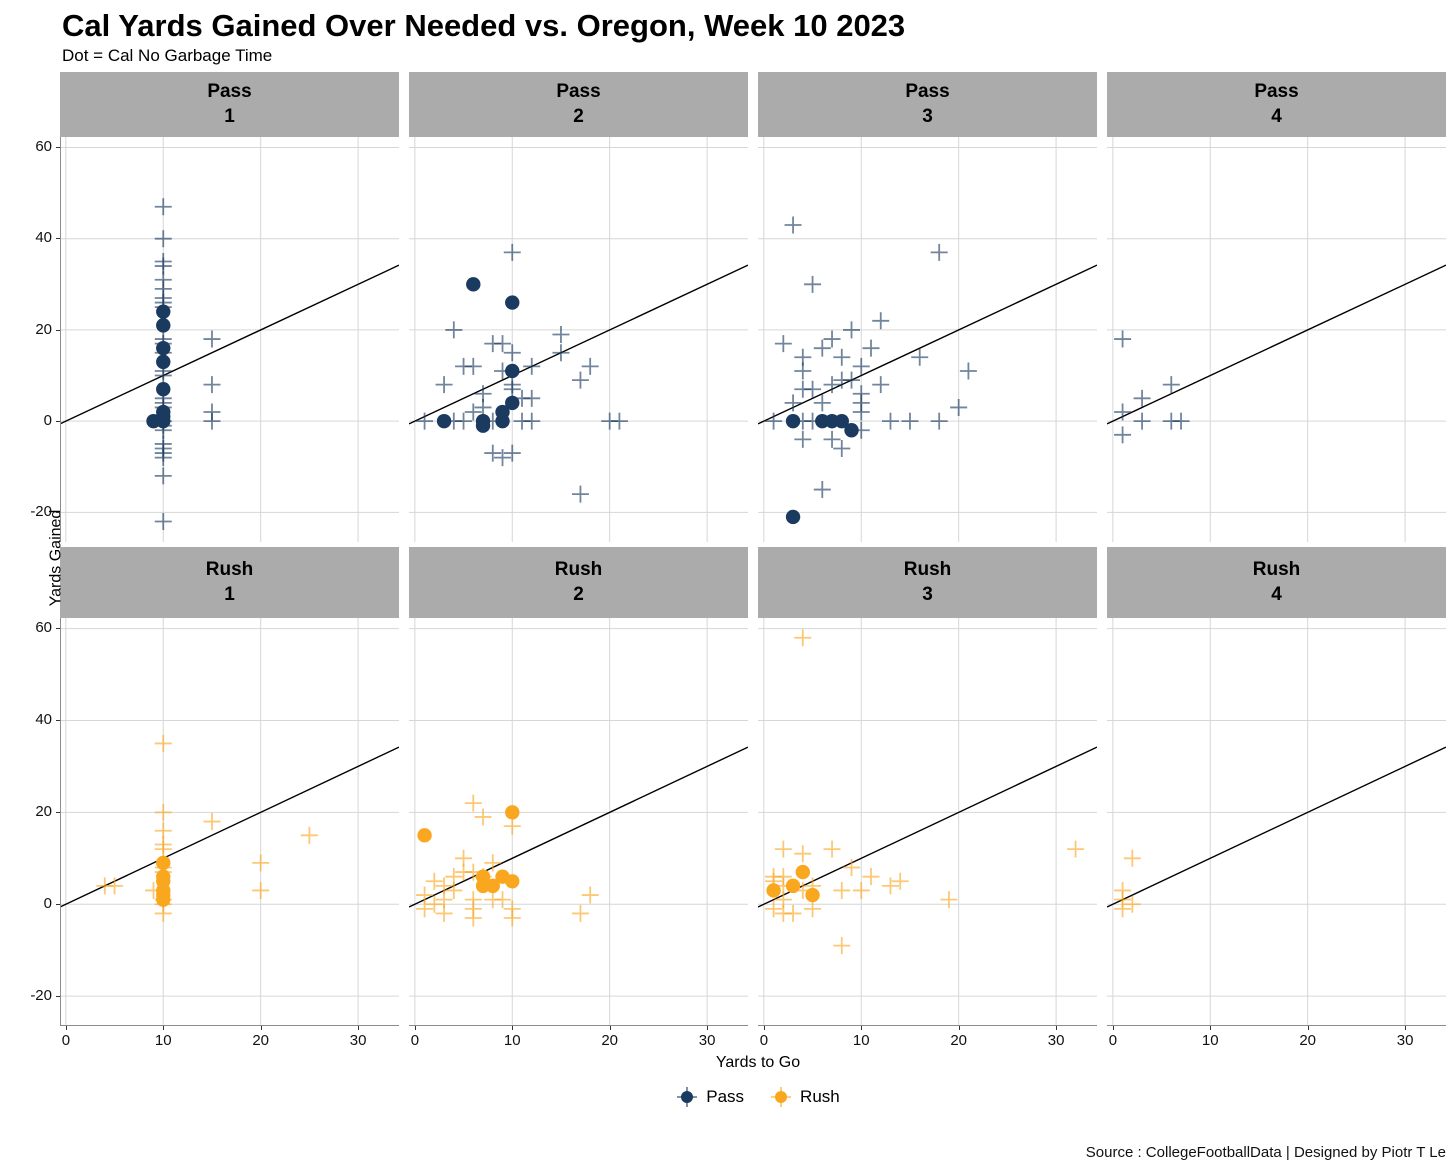 The width and height of the screenshot is (1456, 1165). I want to click on facet-panel: 0 10 20 30, so click(1276, 833).